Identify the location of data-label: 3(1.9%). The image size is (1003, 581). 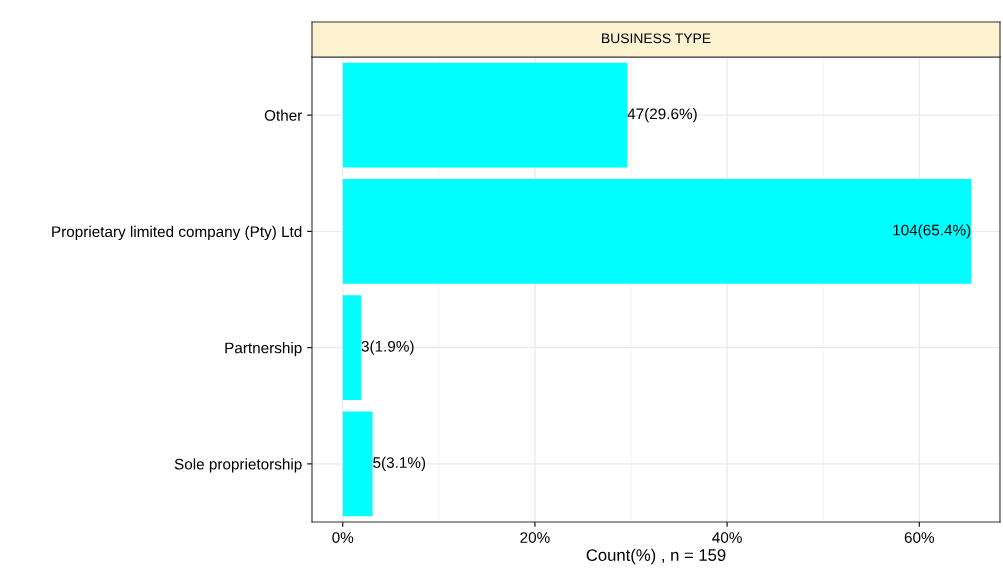
(387, 347).